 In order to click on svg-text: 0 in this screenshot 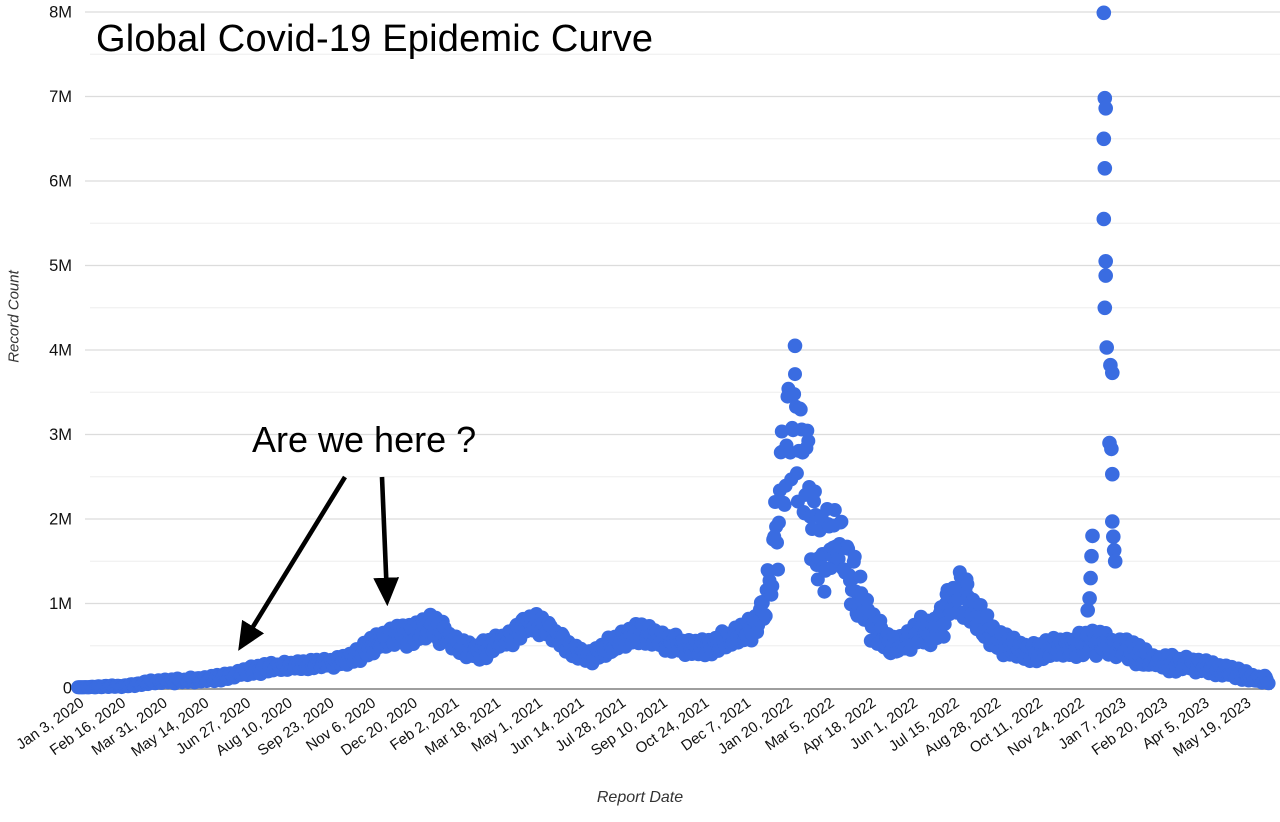, I will do `click(67, 689)`.